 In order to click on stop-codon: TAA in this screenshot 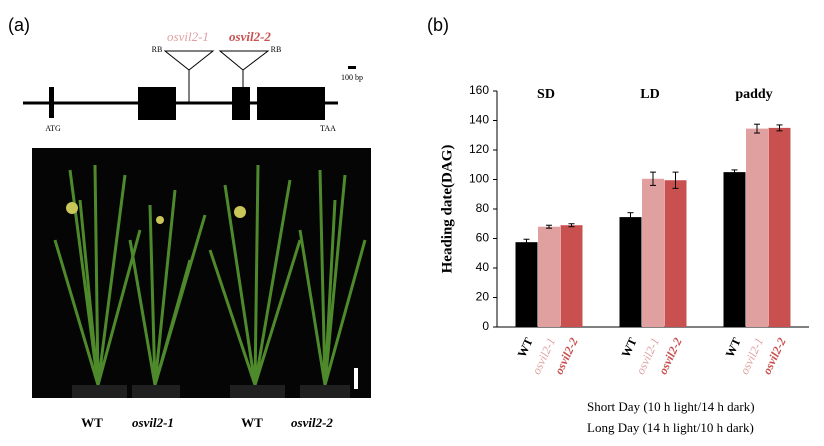, I will do `click(328, 128)`.